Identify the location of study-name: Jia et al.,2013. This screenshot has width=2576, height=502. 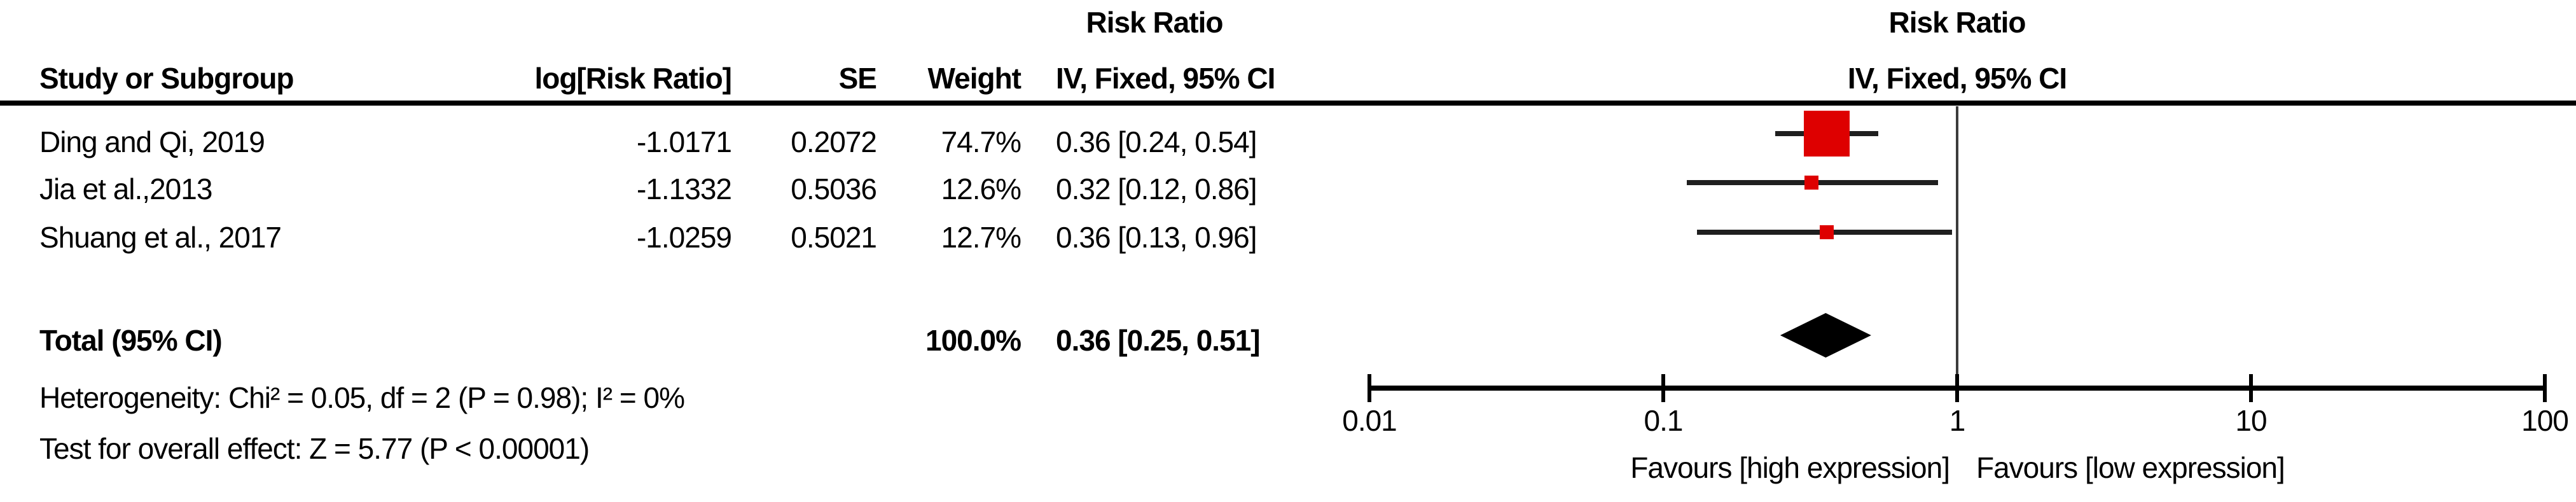
(125, 189).